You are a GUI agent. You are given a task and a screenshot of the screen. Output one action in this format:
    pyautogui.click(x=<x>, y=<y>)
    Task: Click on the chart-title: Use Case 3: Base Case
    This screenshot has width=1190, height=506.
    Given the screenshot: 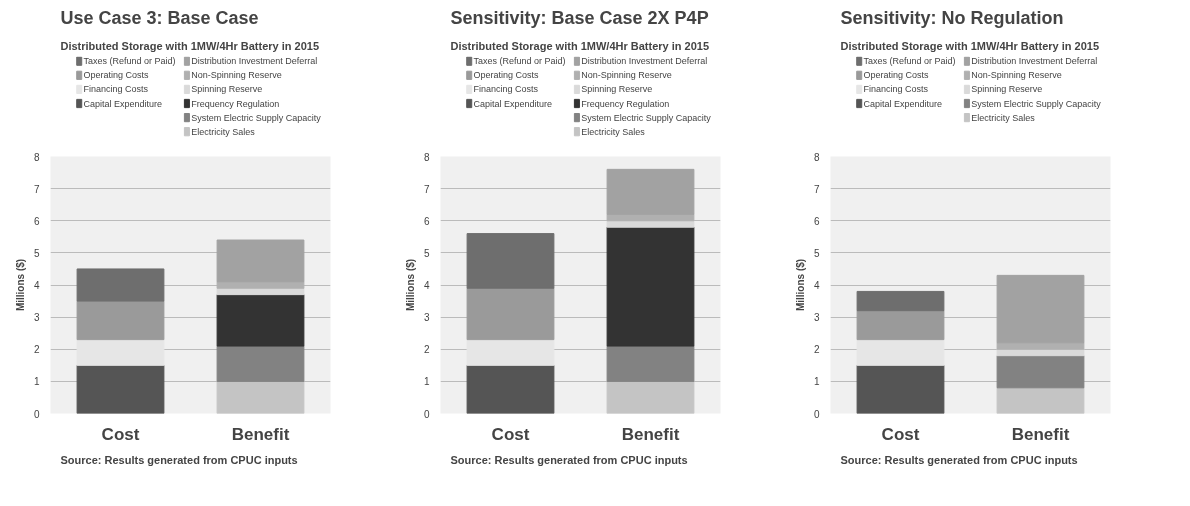 What is the action you would take?
    pyautogui.click(x=159, y=17)
    